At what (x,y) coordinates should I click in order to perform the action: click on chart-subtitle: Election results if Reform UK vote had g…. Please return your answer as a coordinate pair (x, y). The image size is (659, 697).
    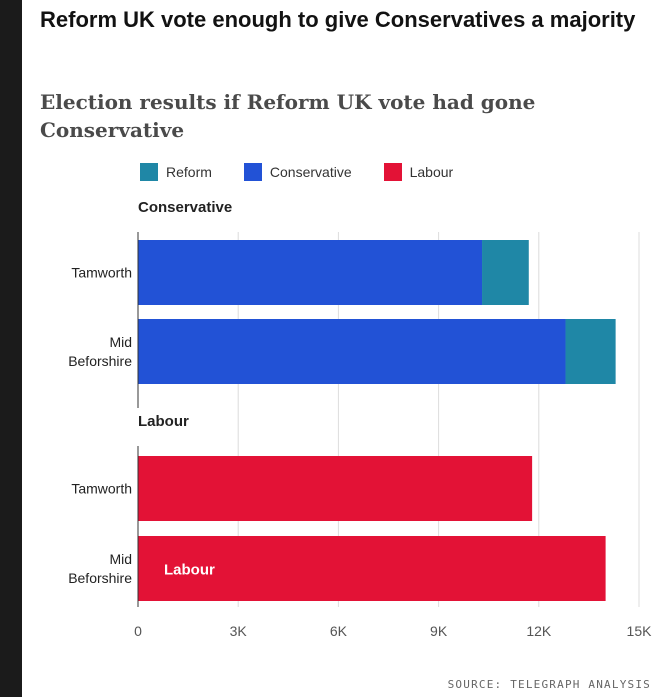
    Looking at the image, I should click on (288, 116).